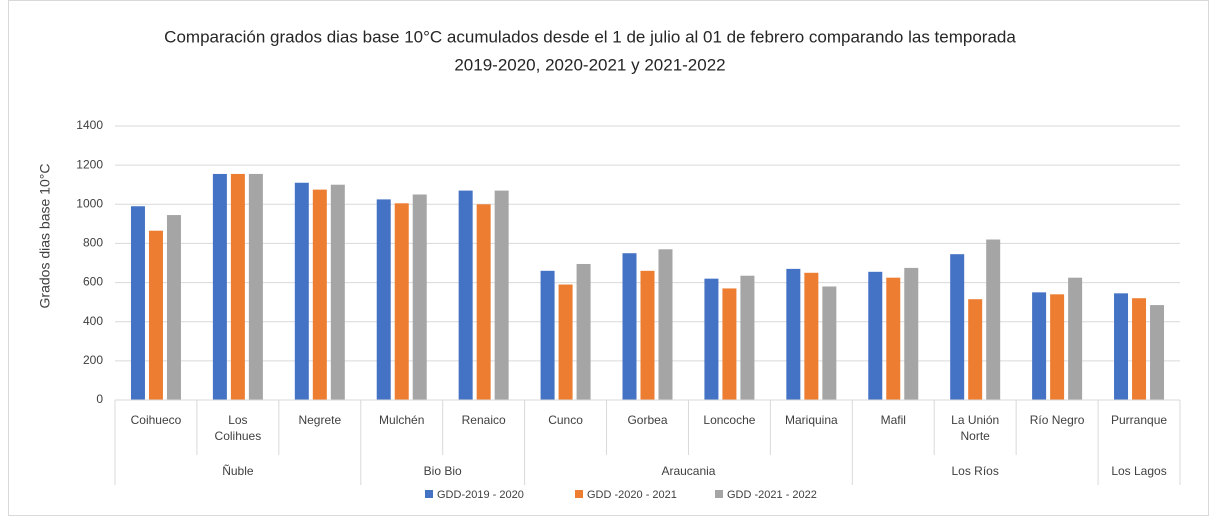 This screenshot has height=518, width=1210. Describe the element at coordinates (772, 495) in the screenshot. I see `legend-label: GDD -2021 - 2022` at that location.